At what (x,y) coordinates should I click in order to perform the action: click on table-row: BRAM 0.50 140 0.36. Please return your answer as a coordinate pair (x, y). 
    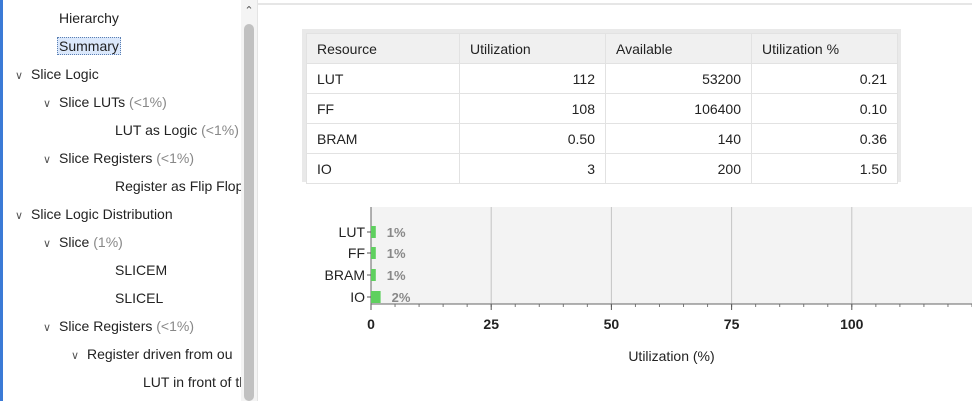
    Looking at the image, I should click on (602, 138).